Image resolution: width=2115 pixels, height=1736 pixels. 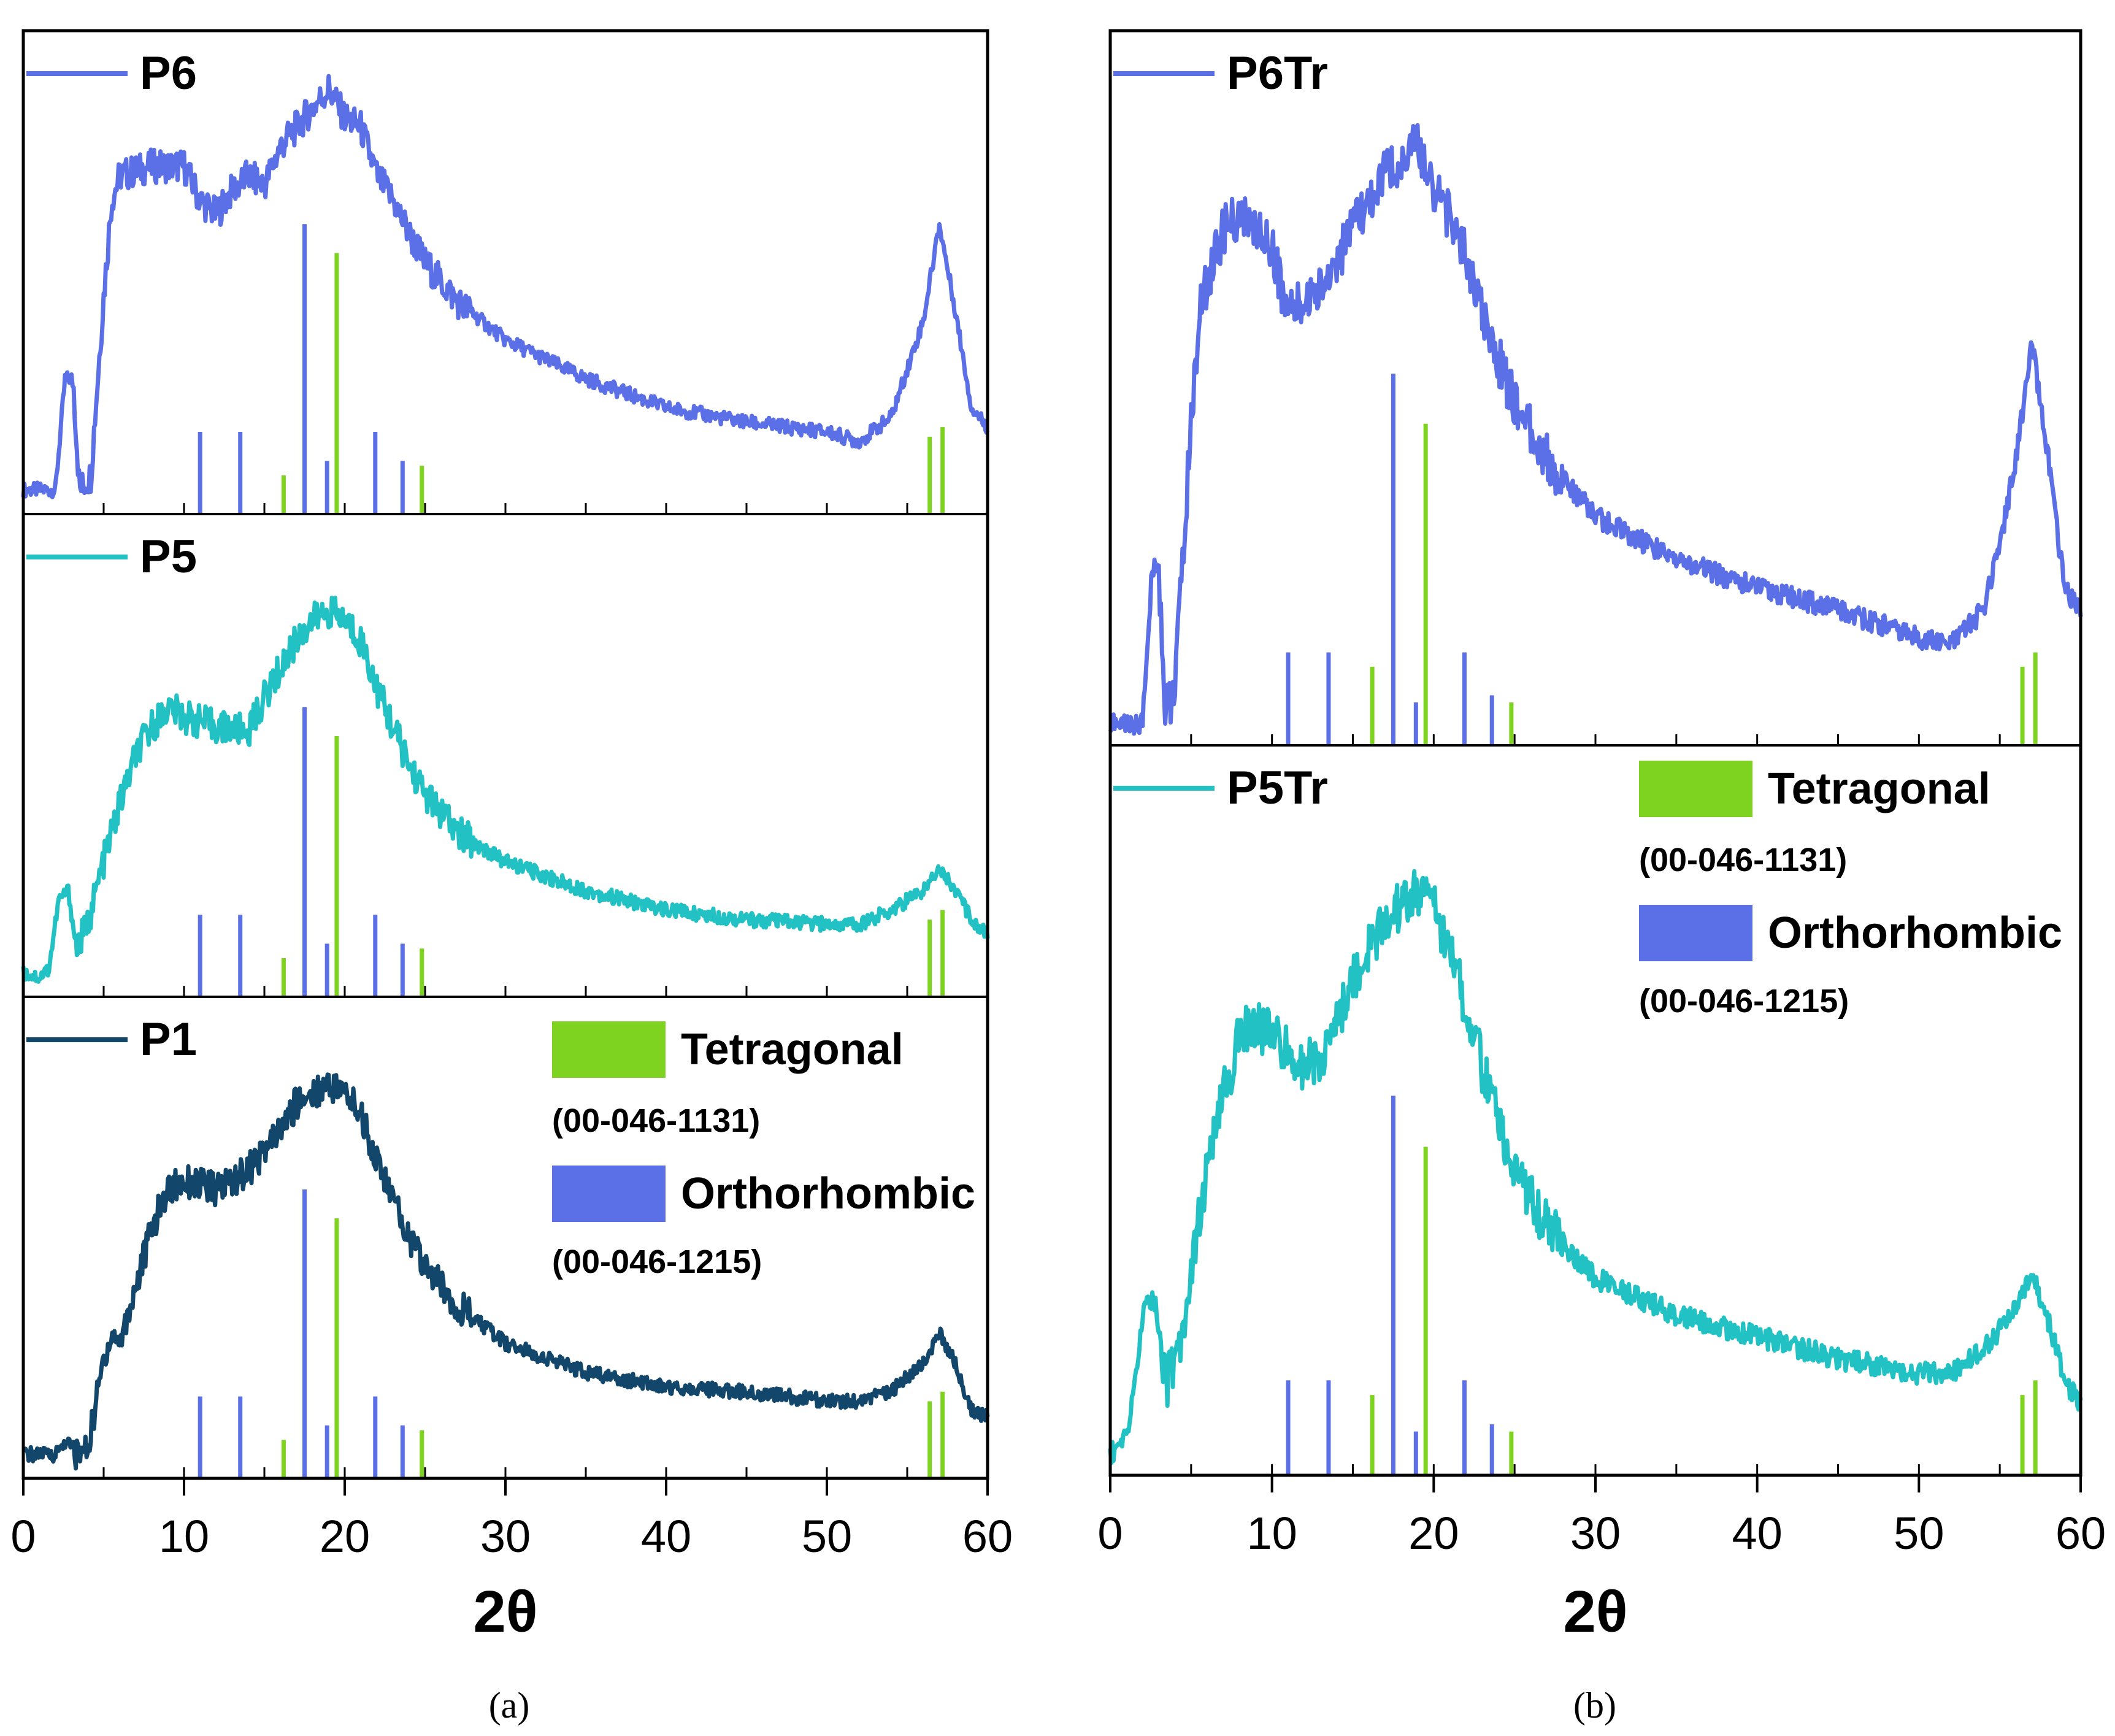 What do you see at coordinates (505, 286) in the screenshot?
I see `series-line-p6` at bounding box center [505, 286].